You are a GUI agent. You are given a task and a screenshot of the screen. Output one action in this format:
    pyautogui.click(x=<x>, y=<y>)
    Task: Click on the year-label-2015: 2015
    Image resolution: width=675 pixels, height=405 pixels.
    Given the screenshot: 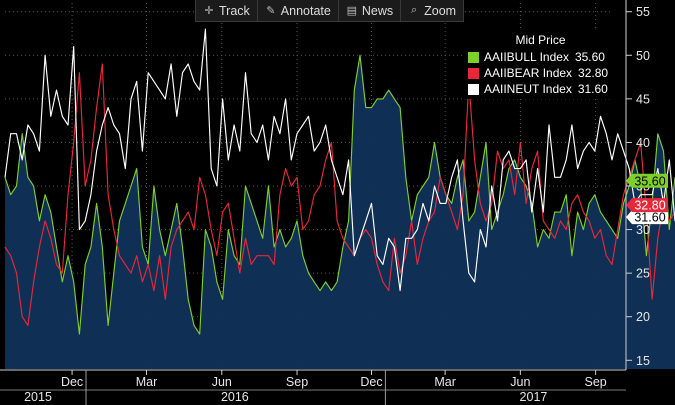 What is the action you would take?
    pyautogui.click(x=38, y=397)
    